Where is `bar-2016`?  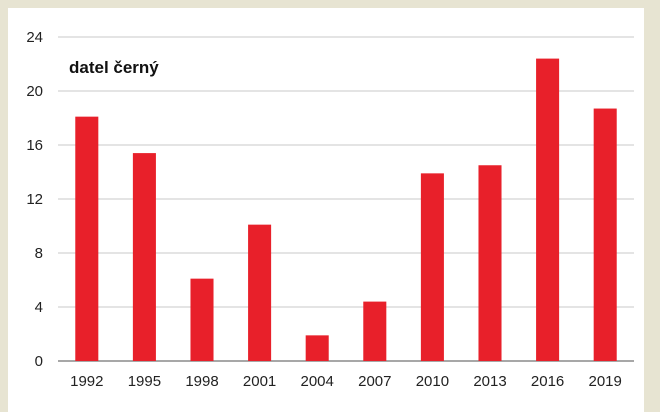
bar-2016 is located at coordinates (548, 209).